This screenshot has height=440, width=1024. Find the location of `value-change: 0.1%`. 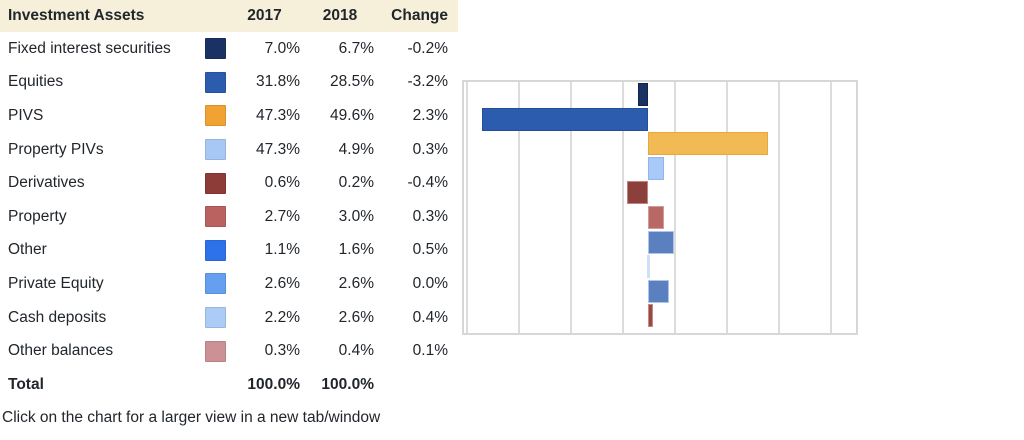

value-change: 0.1% is located at coordinates (430, 351).